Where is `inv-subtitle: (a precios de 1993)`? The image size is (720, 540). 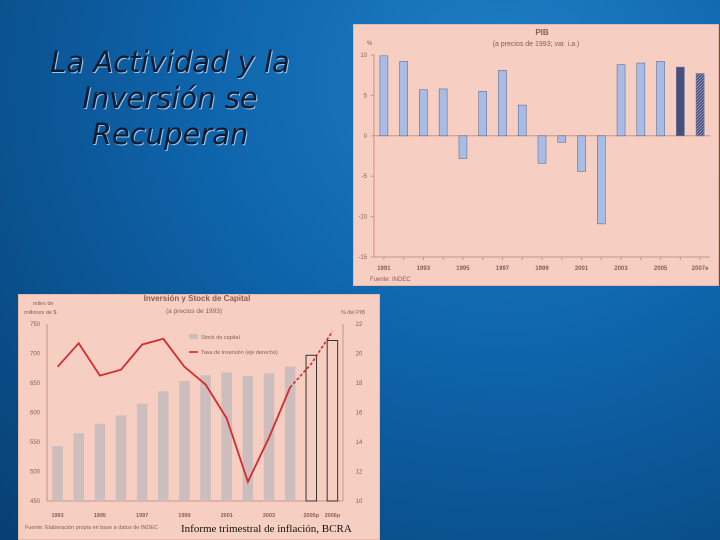 inv-subtitle: (a precios de 1993) is located at coordinates (194, 311).